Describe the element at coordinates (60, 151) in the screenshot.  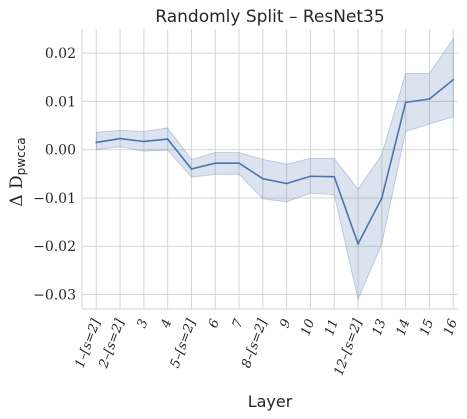
I see `y-tick-label: 0.00` at that location.